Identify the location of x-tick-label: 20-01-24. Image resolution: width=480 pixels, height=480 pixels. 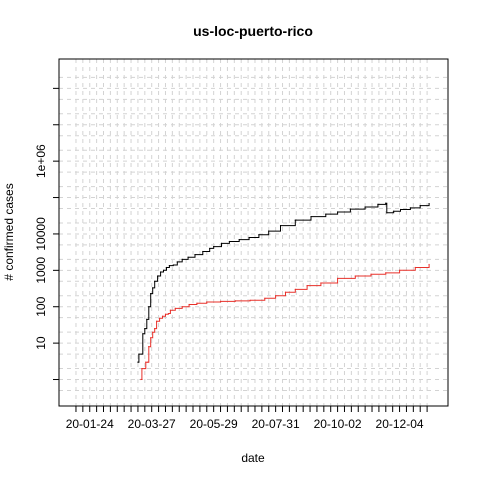
(90, 424).